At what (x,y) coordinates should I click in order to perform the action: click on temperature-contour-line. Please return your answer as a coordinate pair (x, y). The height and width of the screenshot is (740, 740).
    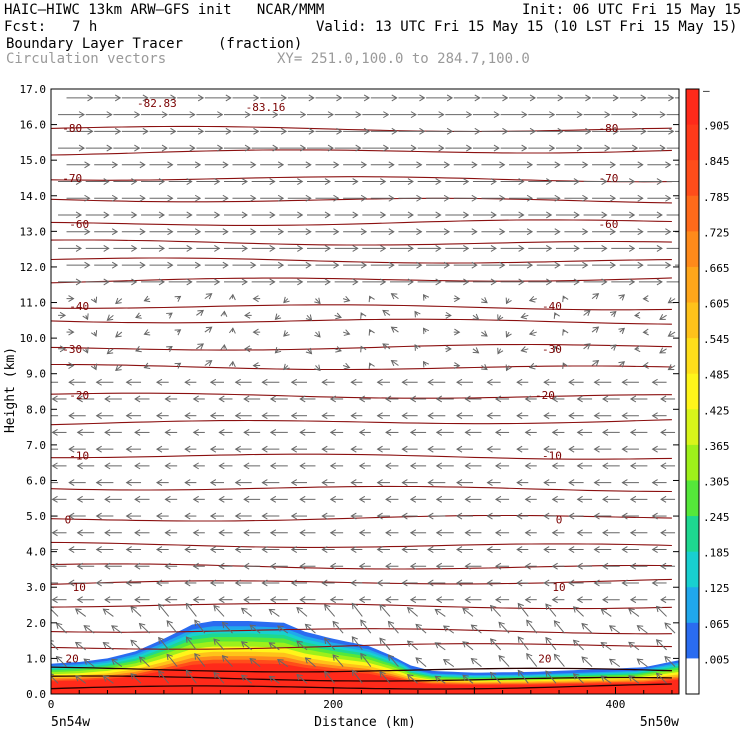
    Looking at the image, I should click on (361, 669).